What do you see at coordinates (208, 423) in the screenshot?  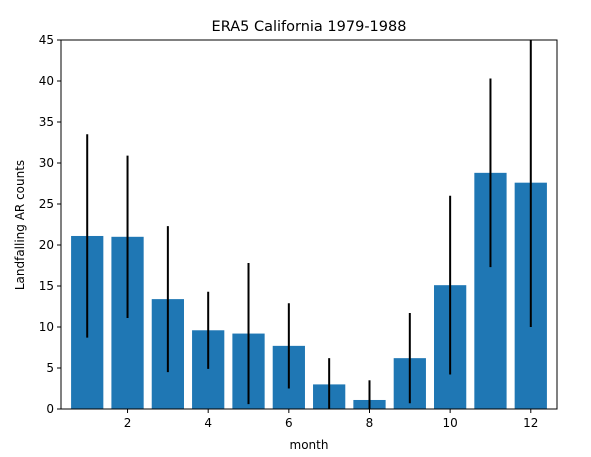 I see `x-tick-label: 4` at bounding box center [208, 423].